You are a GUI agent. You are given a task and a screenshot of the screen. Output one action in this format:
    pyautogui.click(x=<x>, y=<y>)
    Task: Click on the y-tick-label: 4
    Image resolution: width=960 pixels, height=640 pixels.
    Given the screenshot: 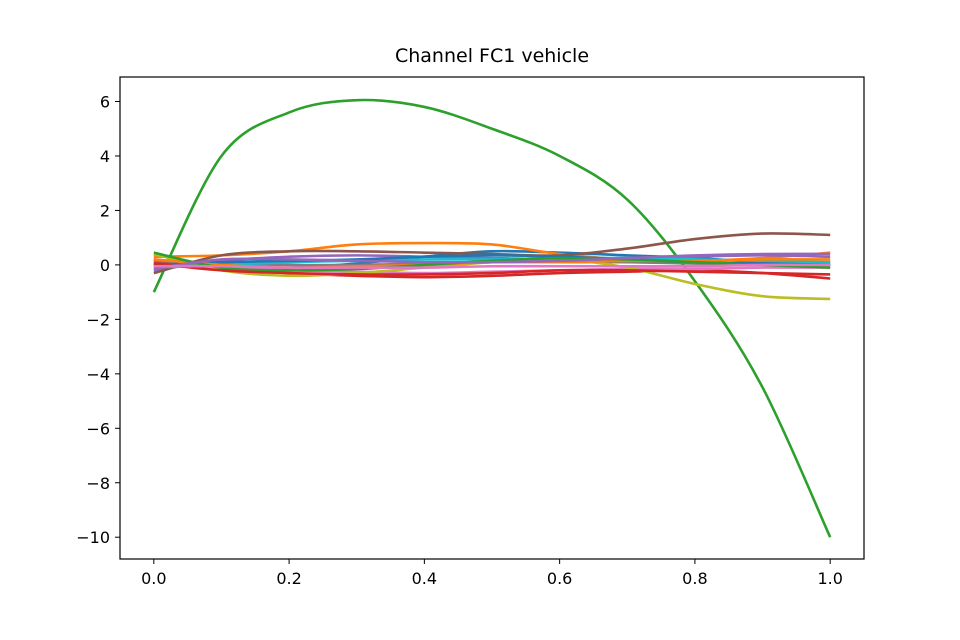 What is the action you would take?
    pyautogui.click(x=105, y=156)
    